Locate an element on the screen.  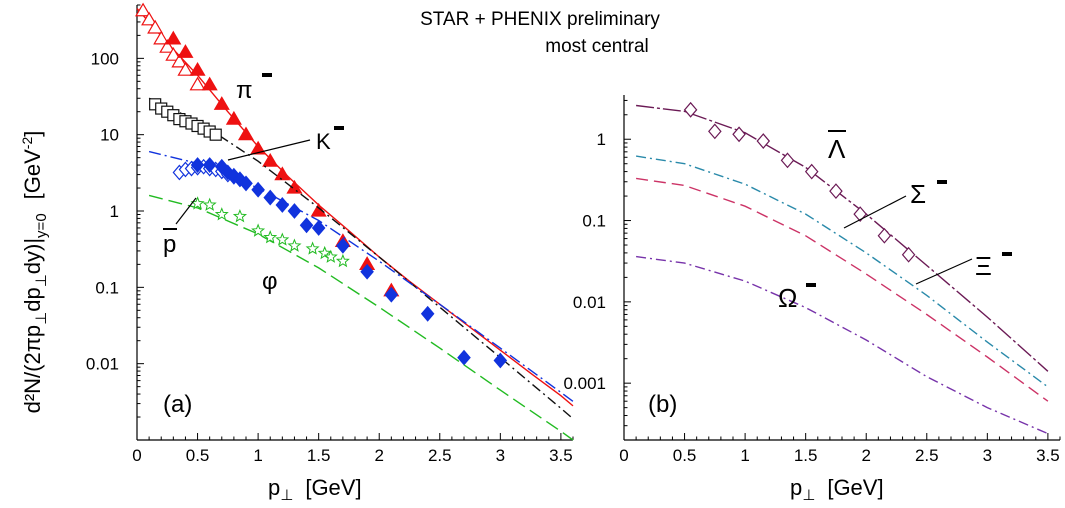
label-Xi-minus is located at coordinates (1007, 254).